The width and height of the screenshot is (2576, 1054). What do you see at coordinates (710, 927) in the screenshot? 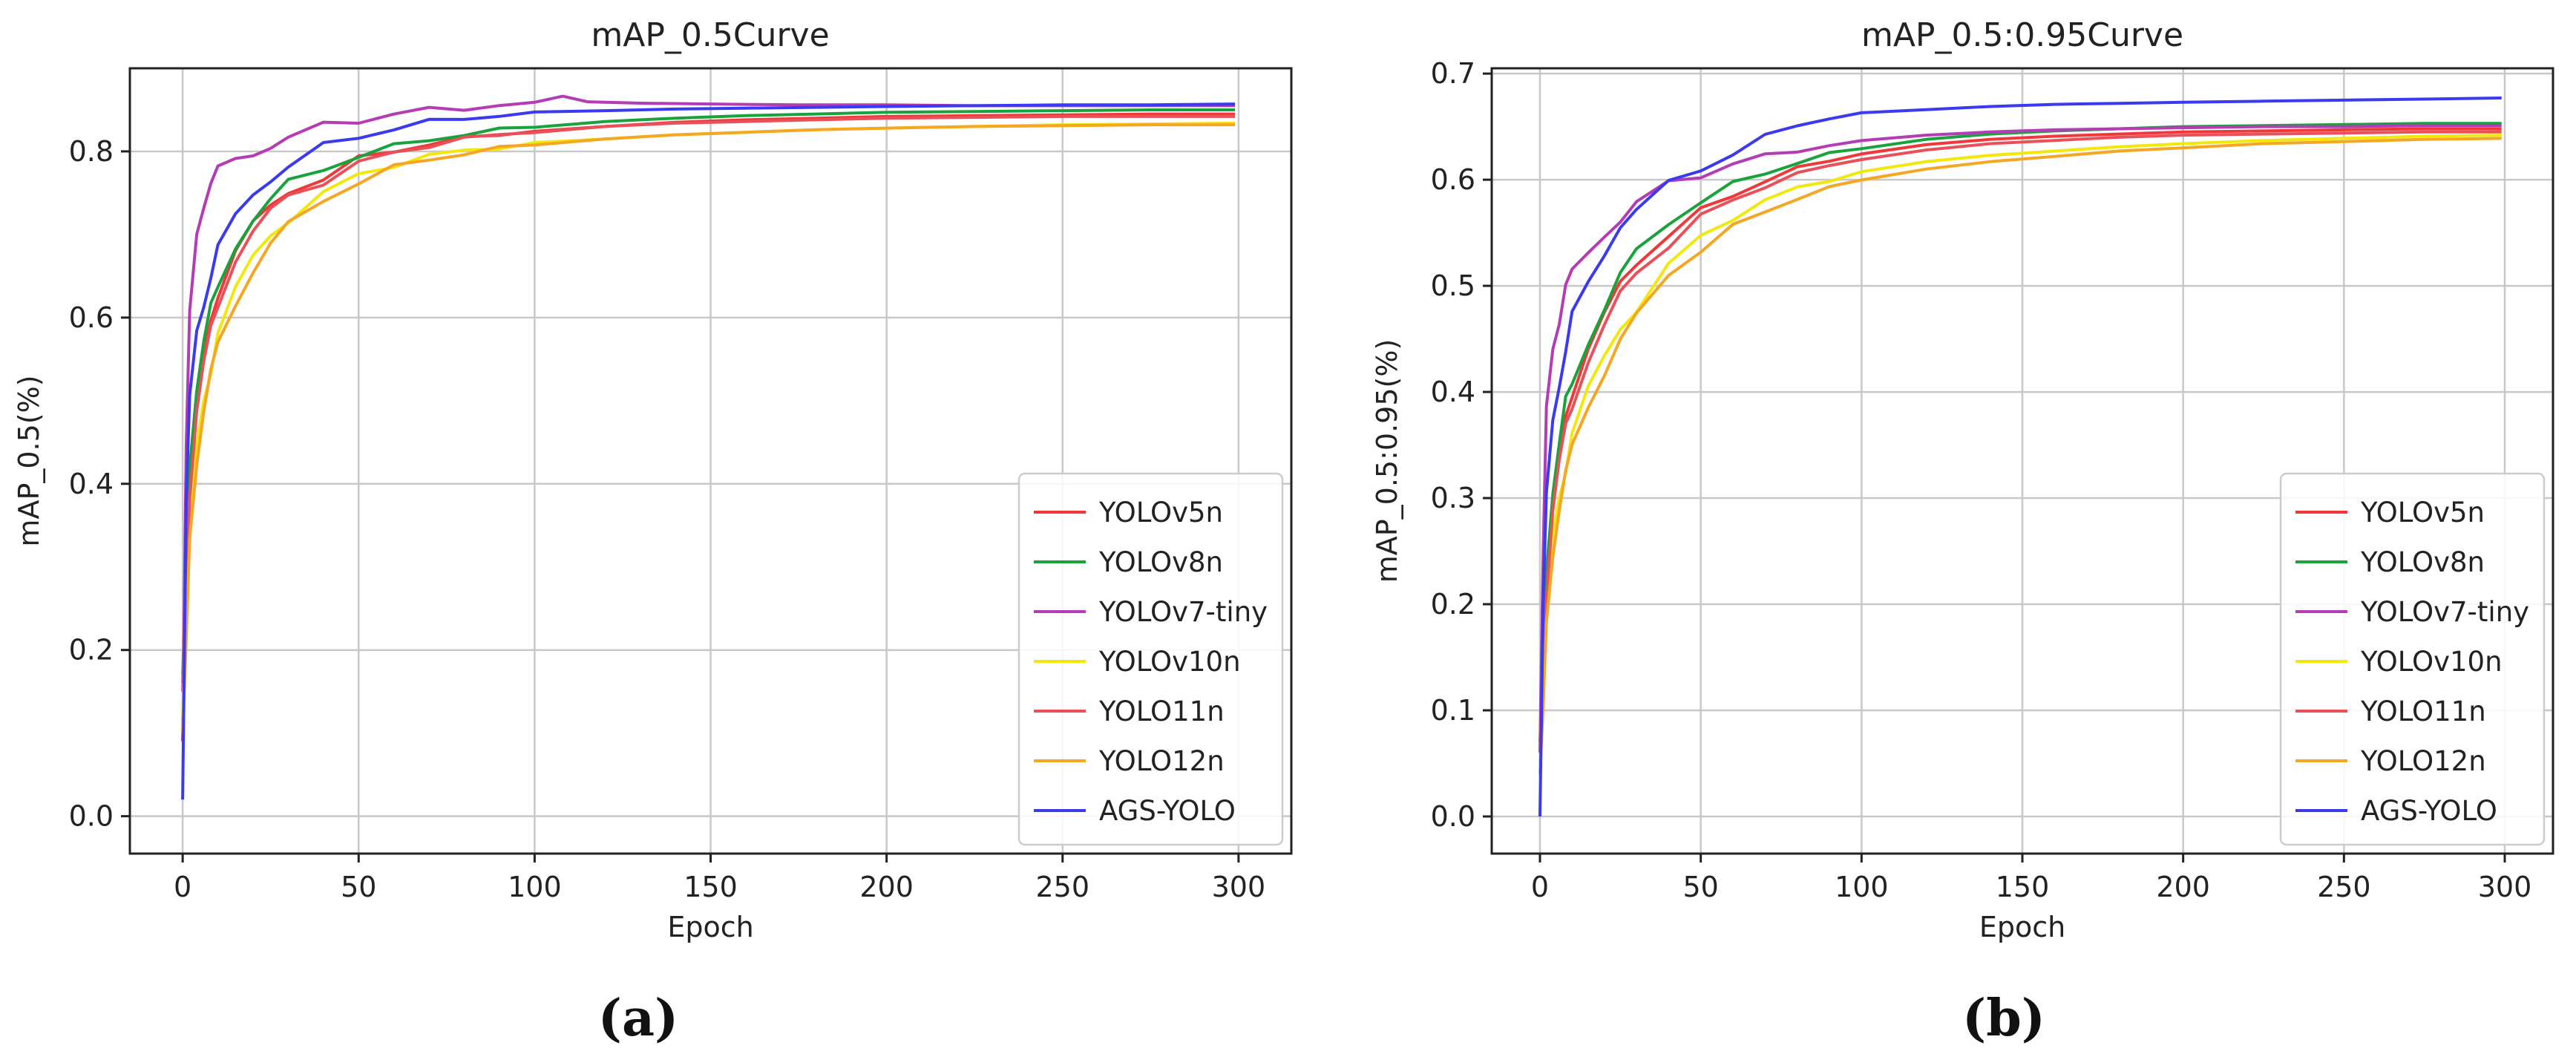
I see `panel-a-x-axis-label: Epoch` at bounding box center [710, 927].